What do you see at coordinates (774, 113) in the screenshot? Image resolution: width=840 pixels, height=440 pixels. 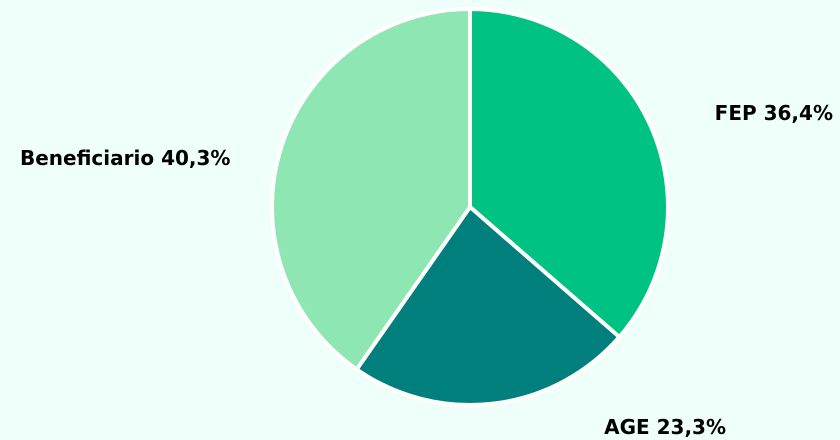 I see `slice-label-fep: FEP 36,4%` at bounding box center [774, 113].